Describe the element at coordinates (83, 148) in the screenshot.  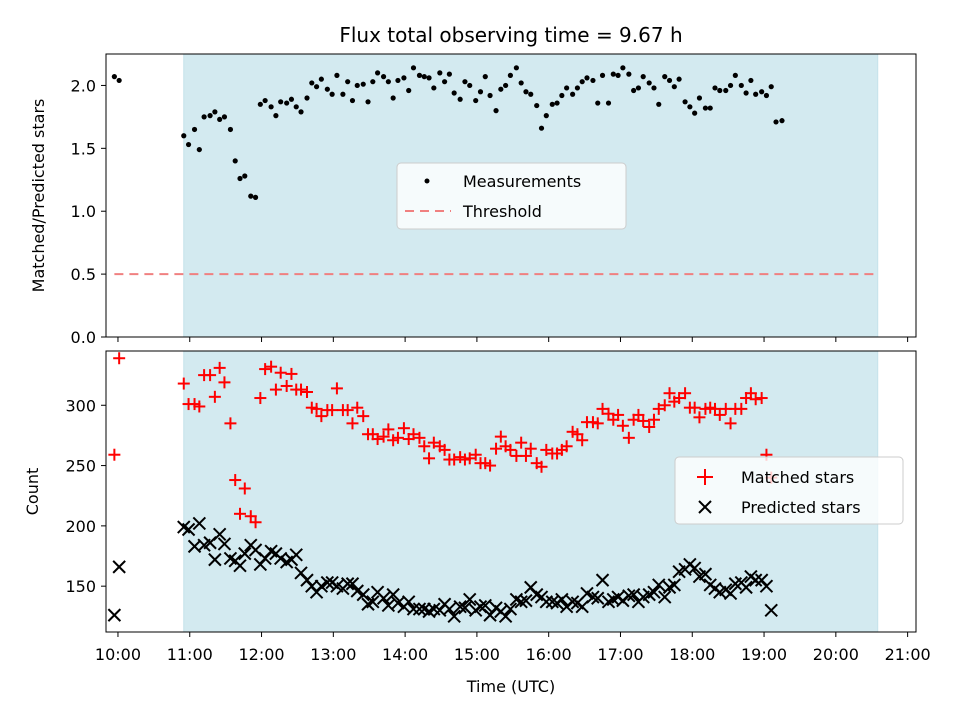
I see `y-tick-label: 1.5` at that location.